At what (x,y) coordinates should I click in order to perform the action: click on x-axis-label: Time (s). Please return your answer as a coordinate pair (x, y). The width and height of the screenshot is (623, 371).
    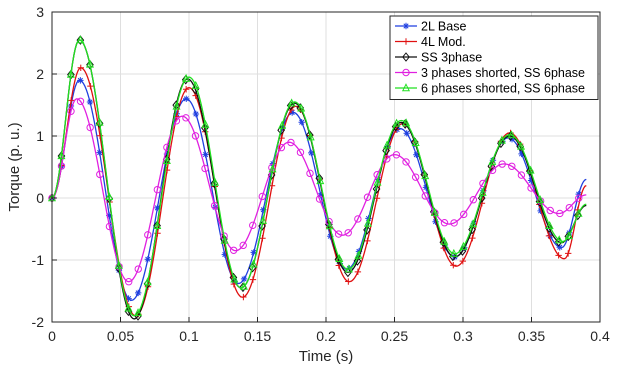
    Looking at the image, I should click on (326, 356).